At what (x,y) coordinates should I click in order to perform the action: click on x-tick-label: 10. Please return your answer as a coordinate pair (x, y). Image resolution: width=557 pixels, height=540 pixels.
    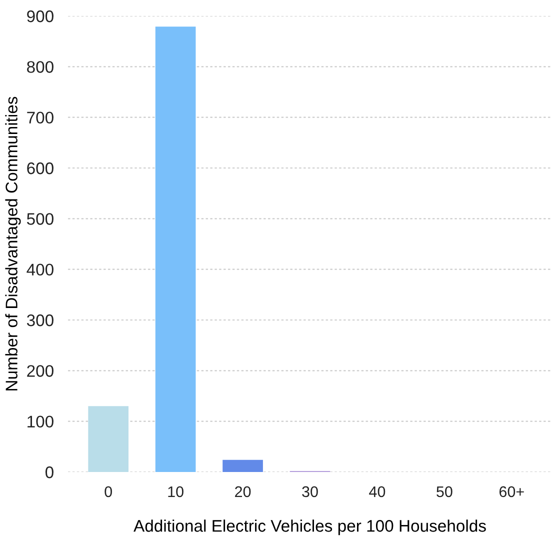
    Looking at the image, I should click on (176, 492).